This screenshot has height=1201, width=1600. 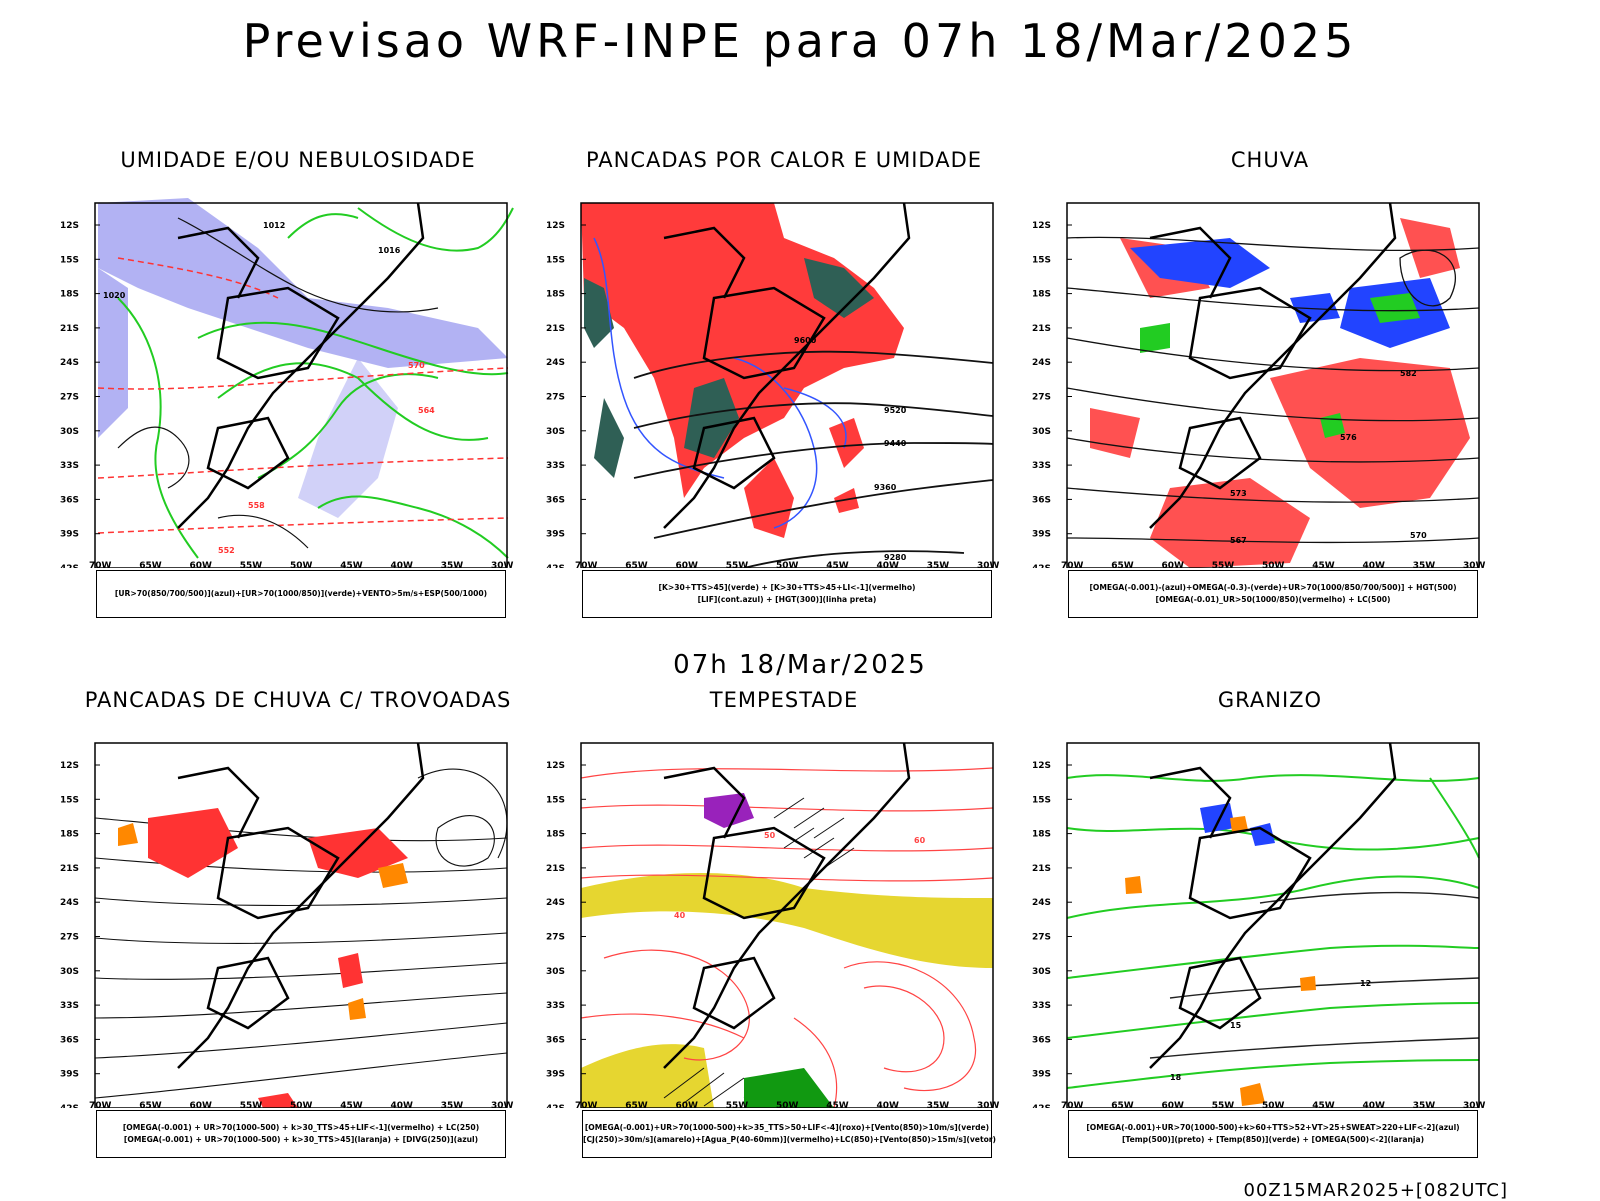 What do you see at coordinates (850, 449) in the screenshot?
I see `contour-labels: 9600 9520 9440 9360 9280` at bounding box center [850, 449].